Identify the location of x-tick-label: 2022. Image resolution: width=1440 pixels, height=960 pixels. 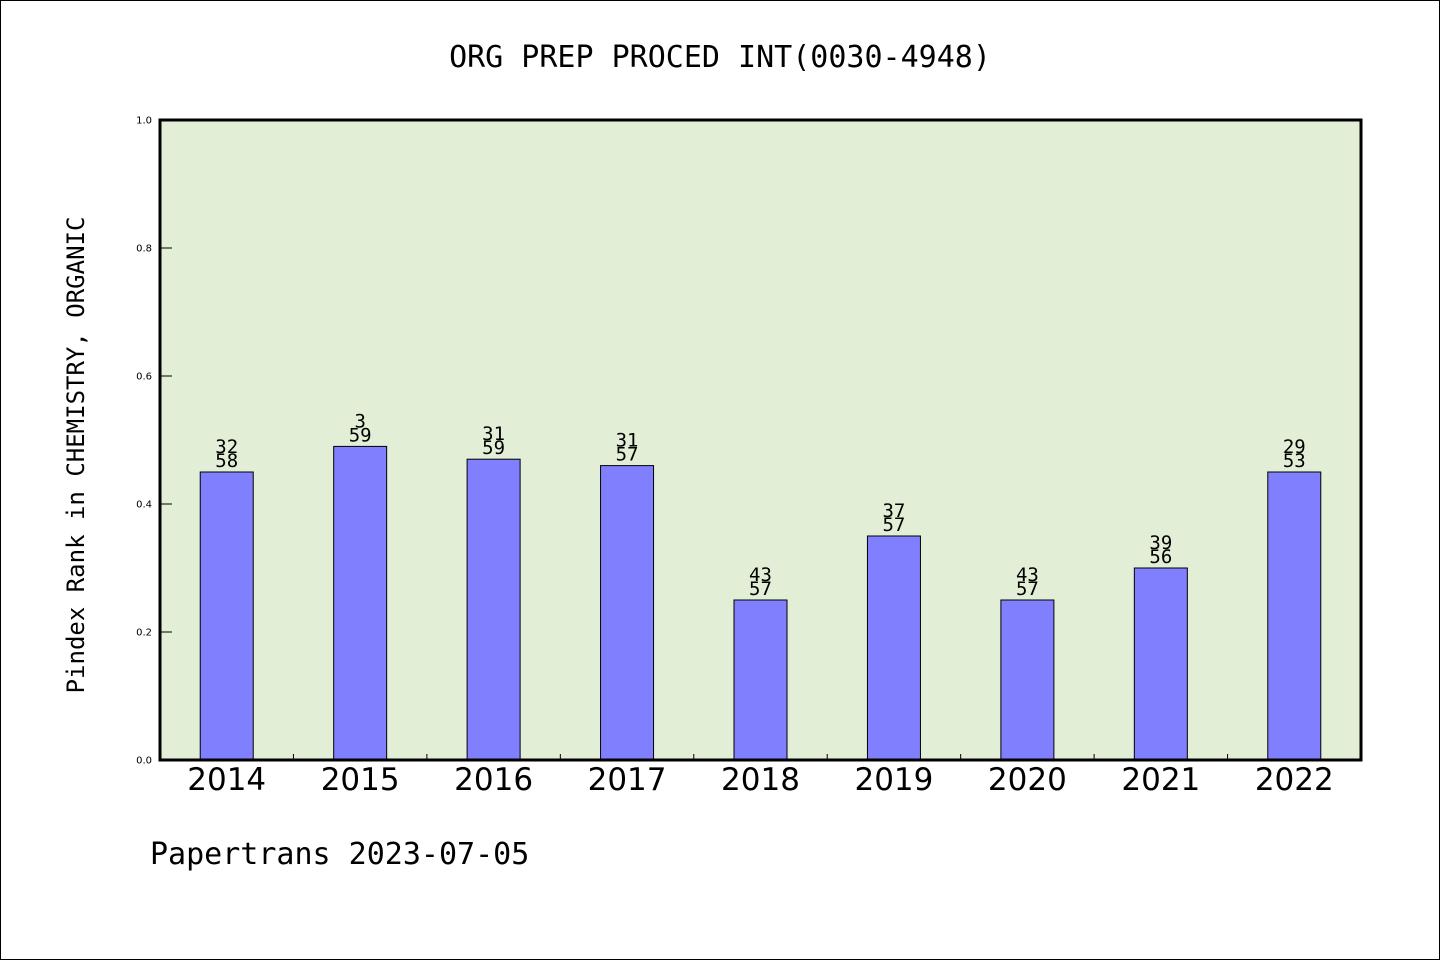
(1294, 780).